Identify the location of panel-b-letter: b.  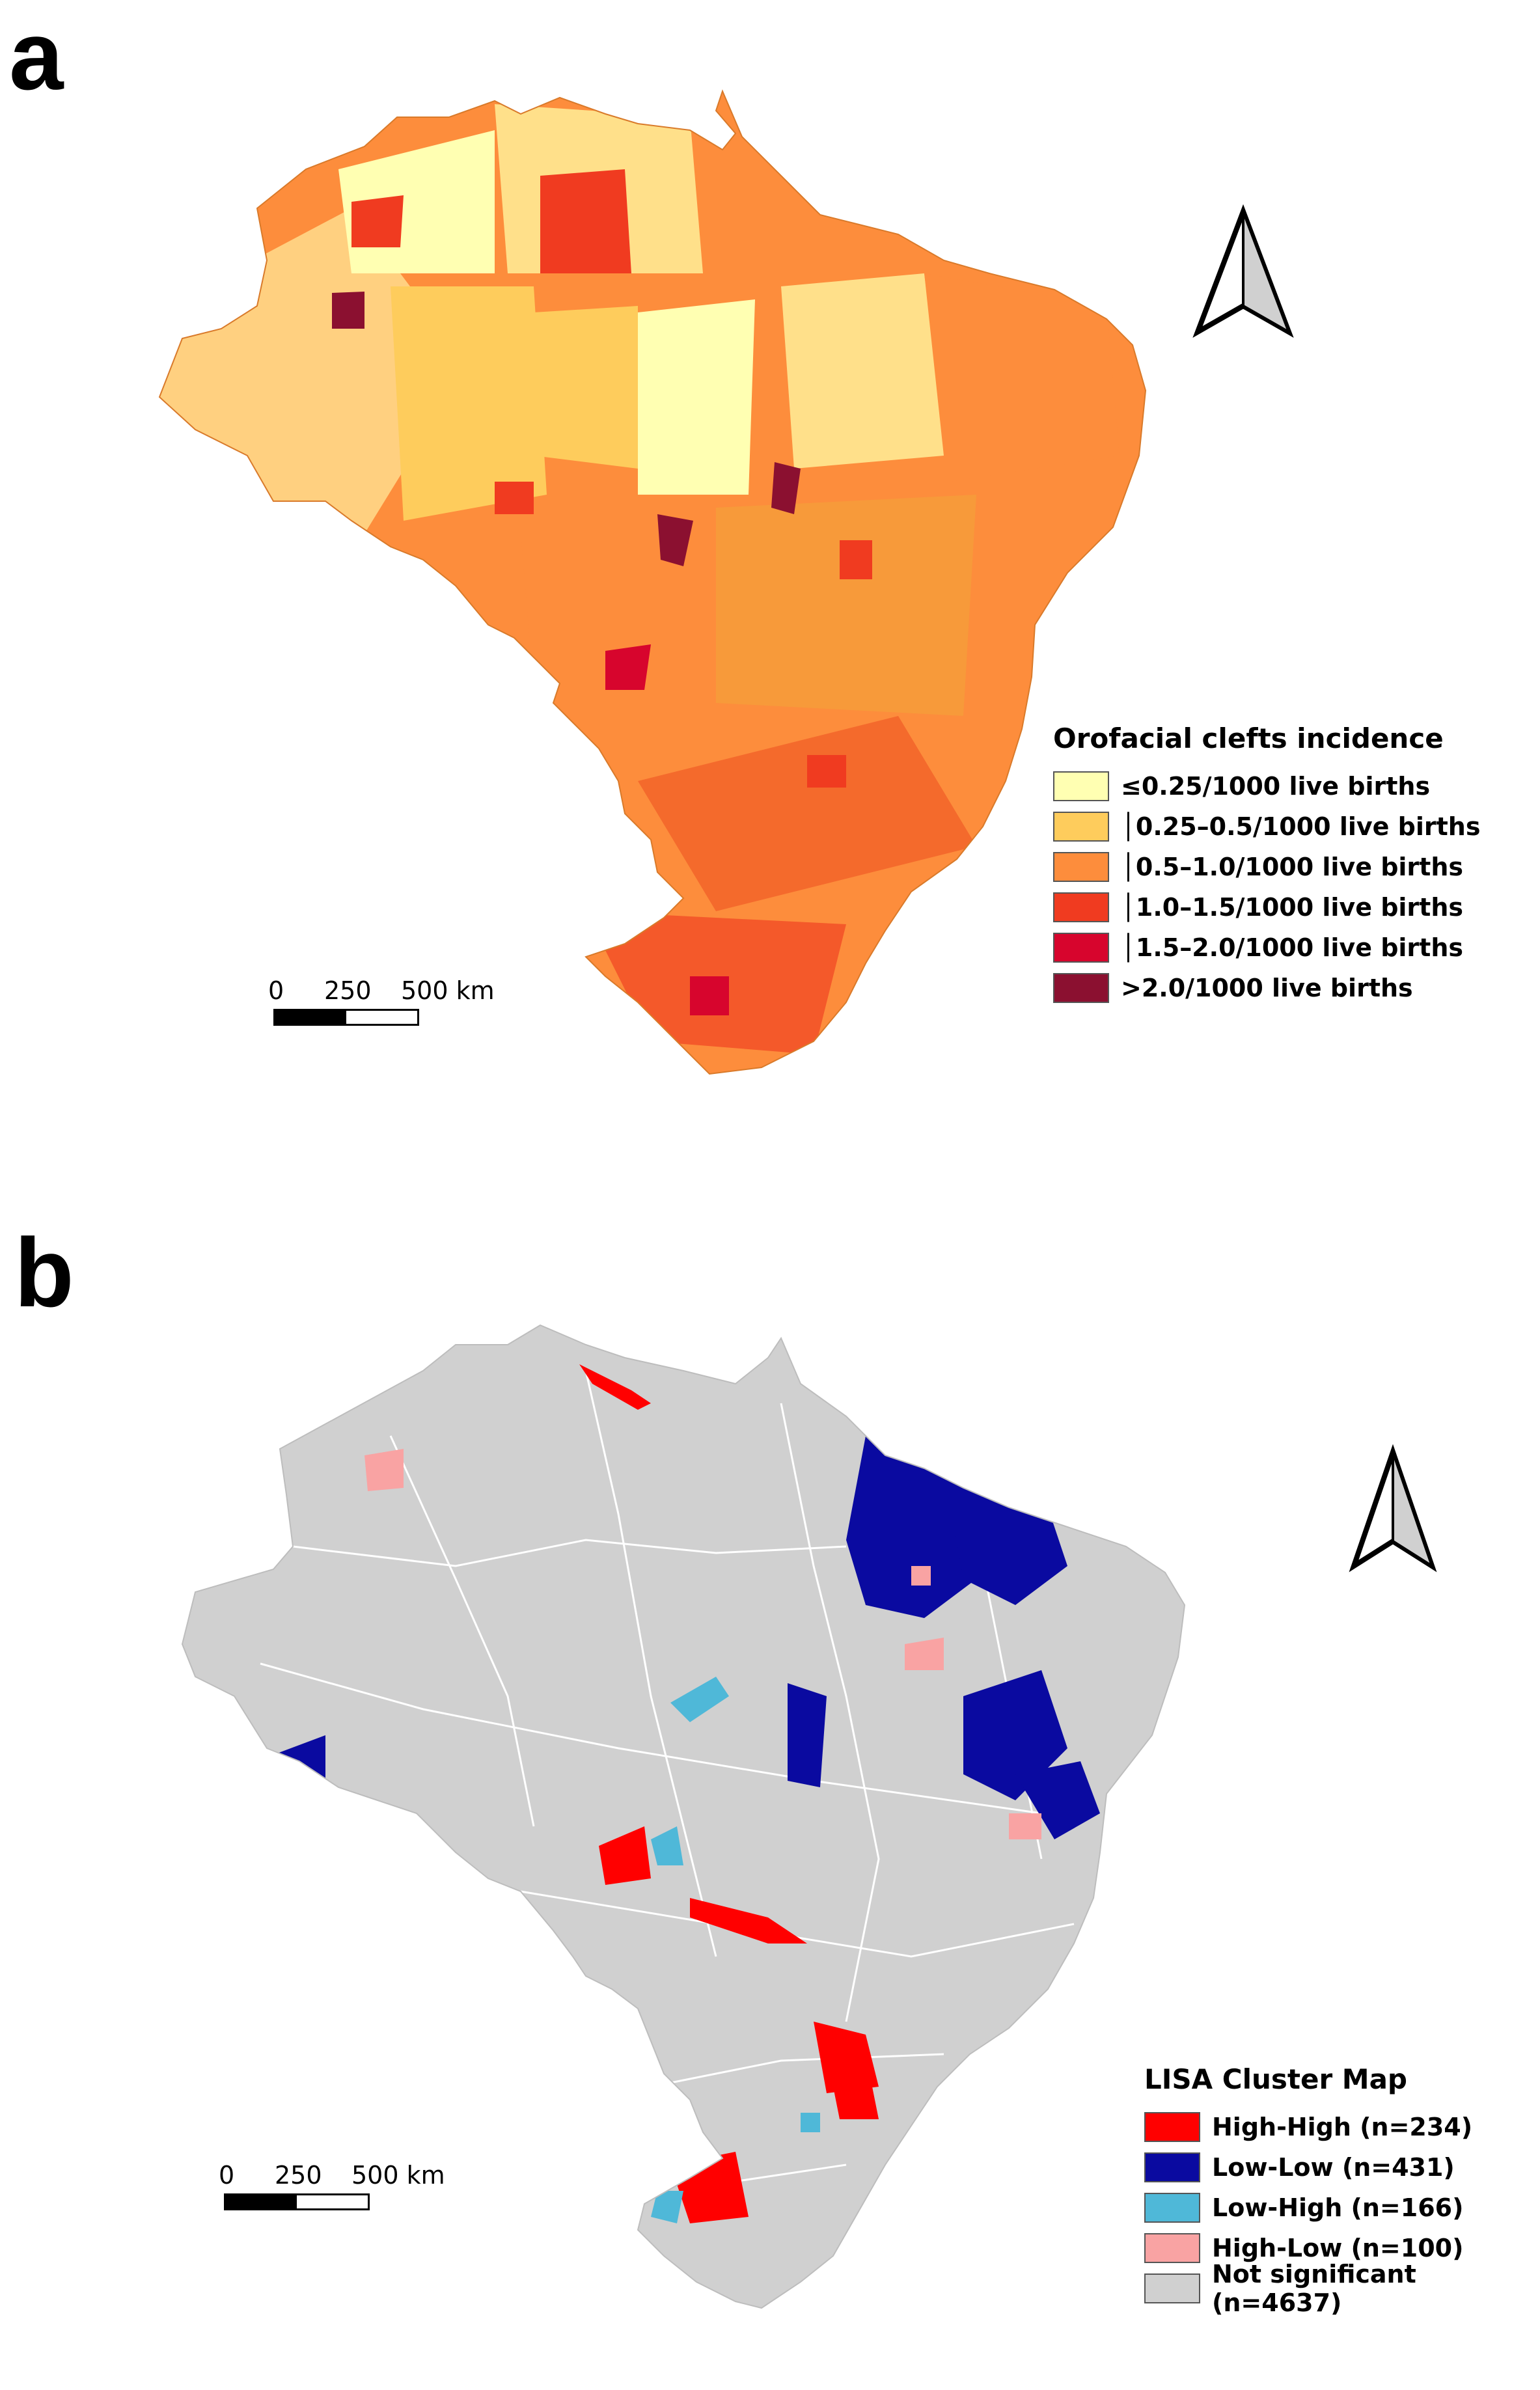
(44, 1272).